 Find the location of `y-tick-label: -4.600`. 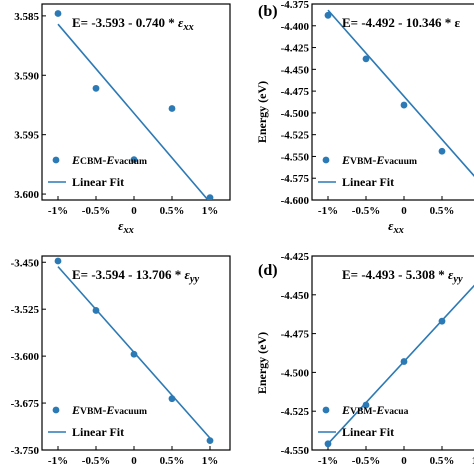

y-tick-label: -4.600 is located at coordinates (295, 201).